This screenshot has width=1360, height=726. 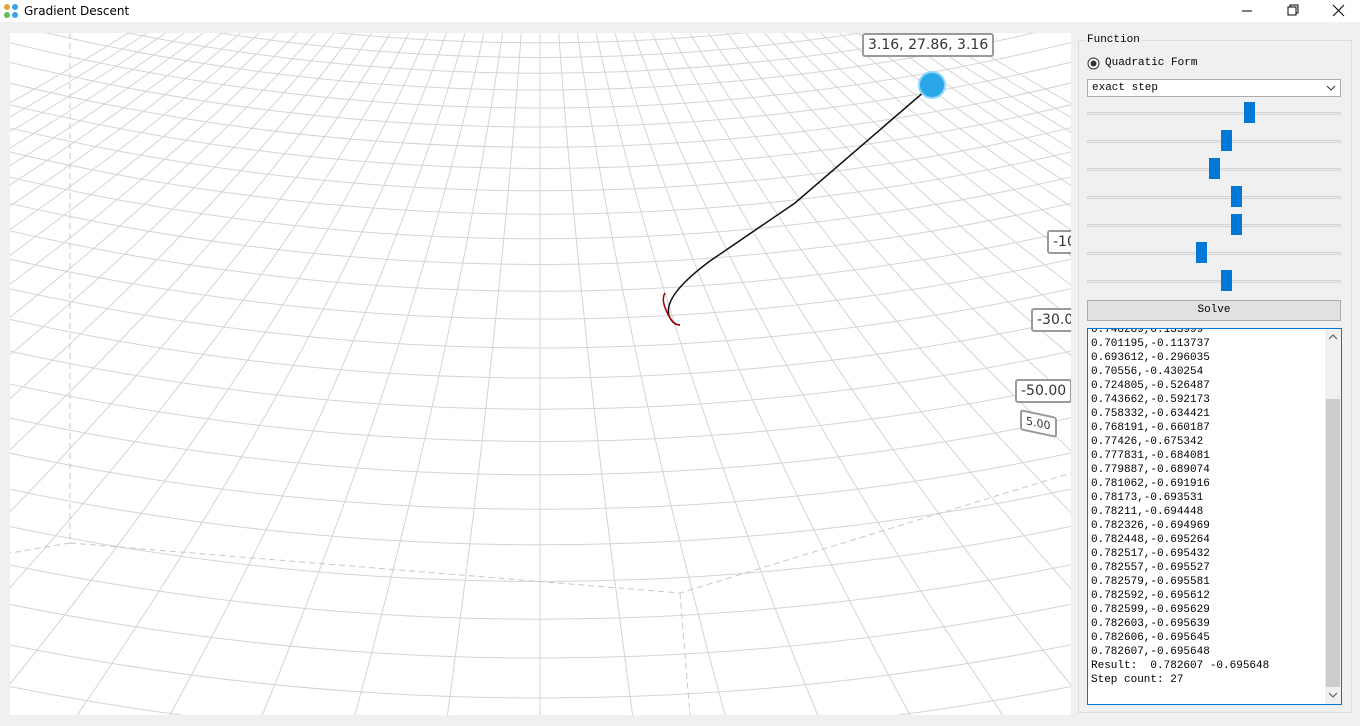 I want to click on current-point, so click(x=932, y=85).